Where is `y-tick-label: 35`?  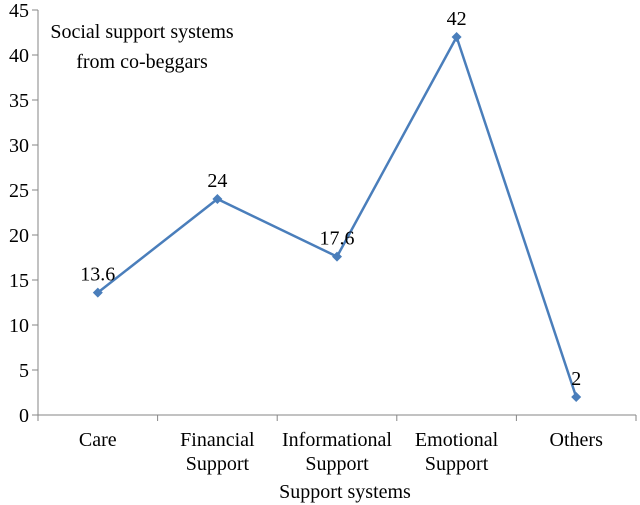
y-tick-label: 35 is located at coordinates (19, 101).